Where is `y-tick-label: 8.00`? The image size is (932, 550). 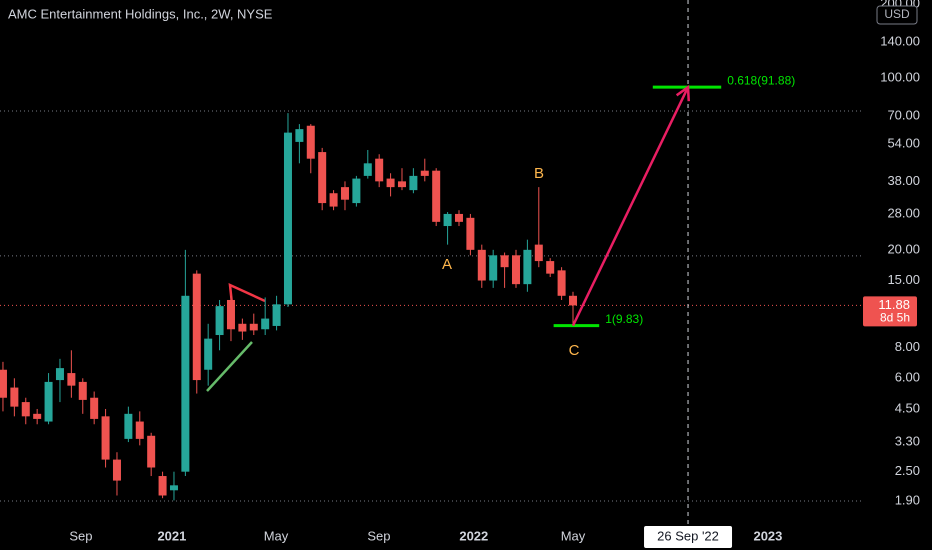
y-tick-label: 8.00 is located at coordinates (907, 346).